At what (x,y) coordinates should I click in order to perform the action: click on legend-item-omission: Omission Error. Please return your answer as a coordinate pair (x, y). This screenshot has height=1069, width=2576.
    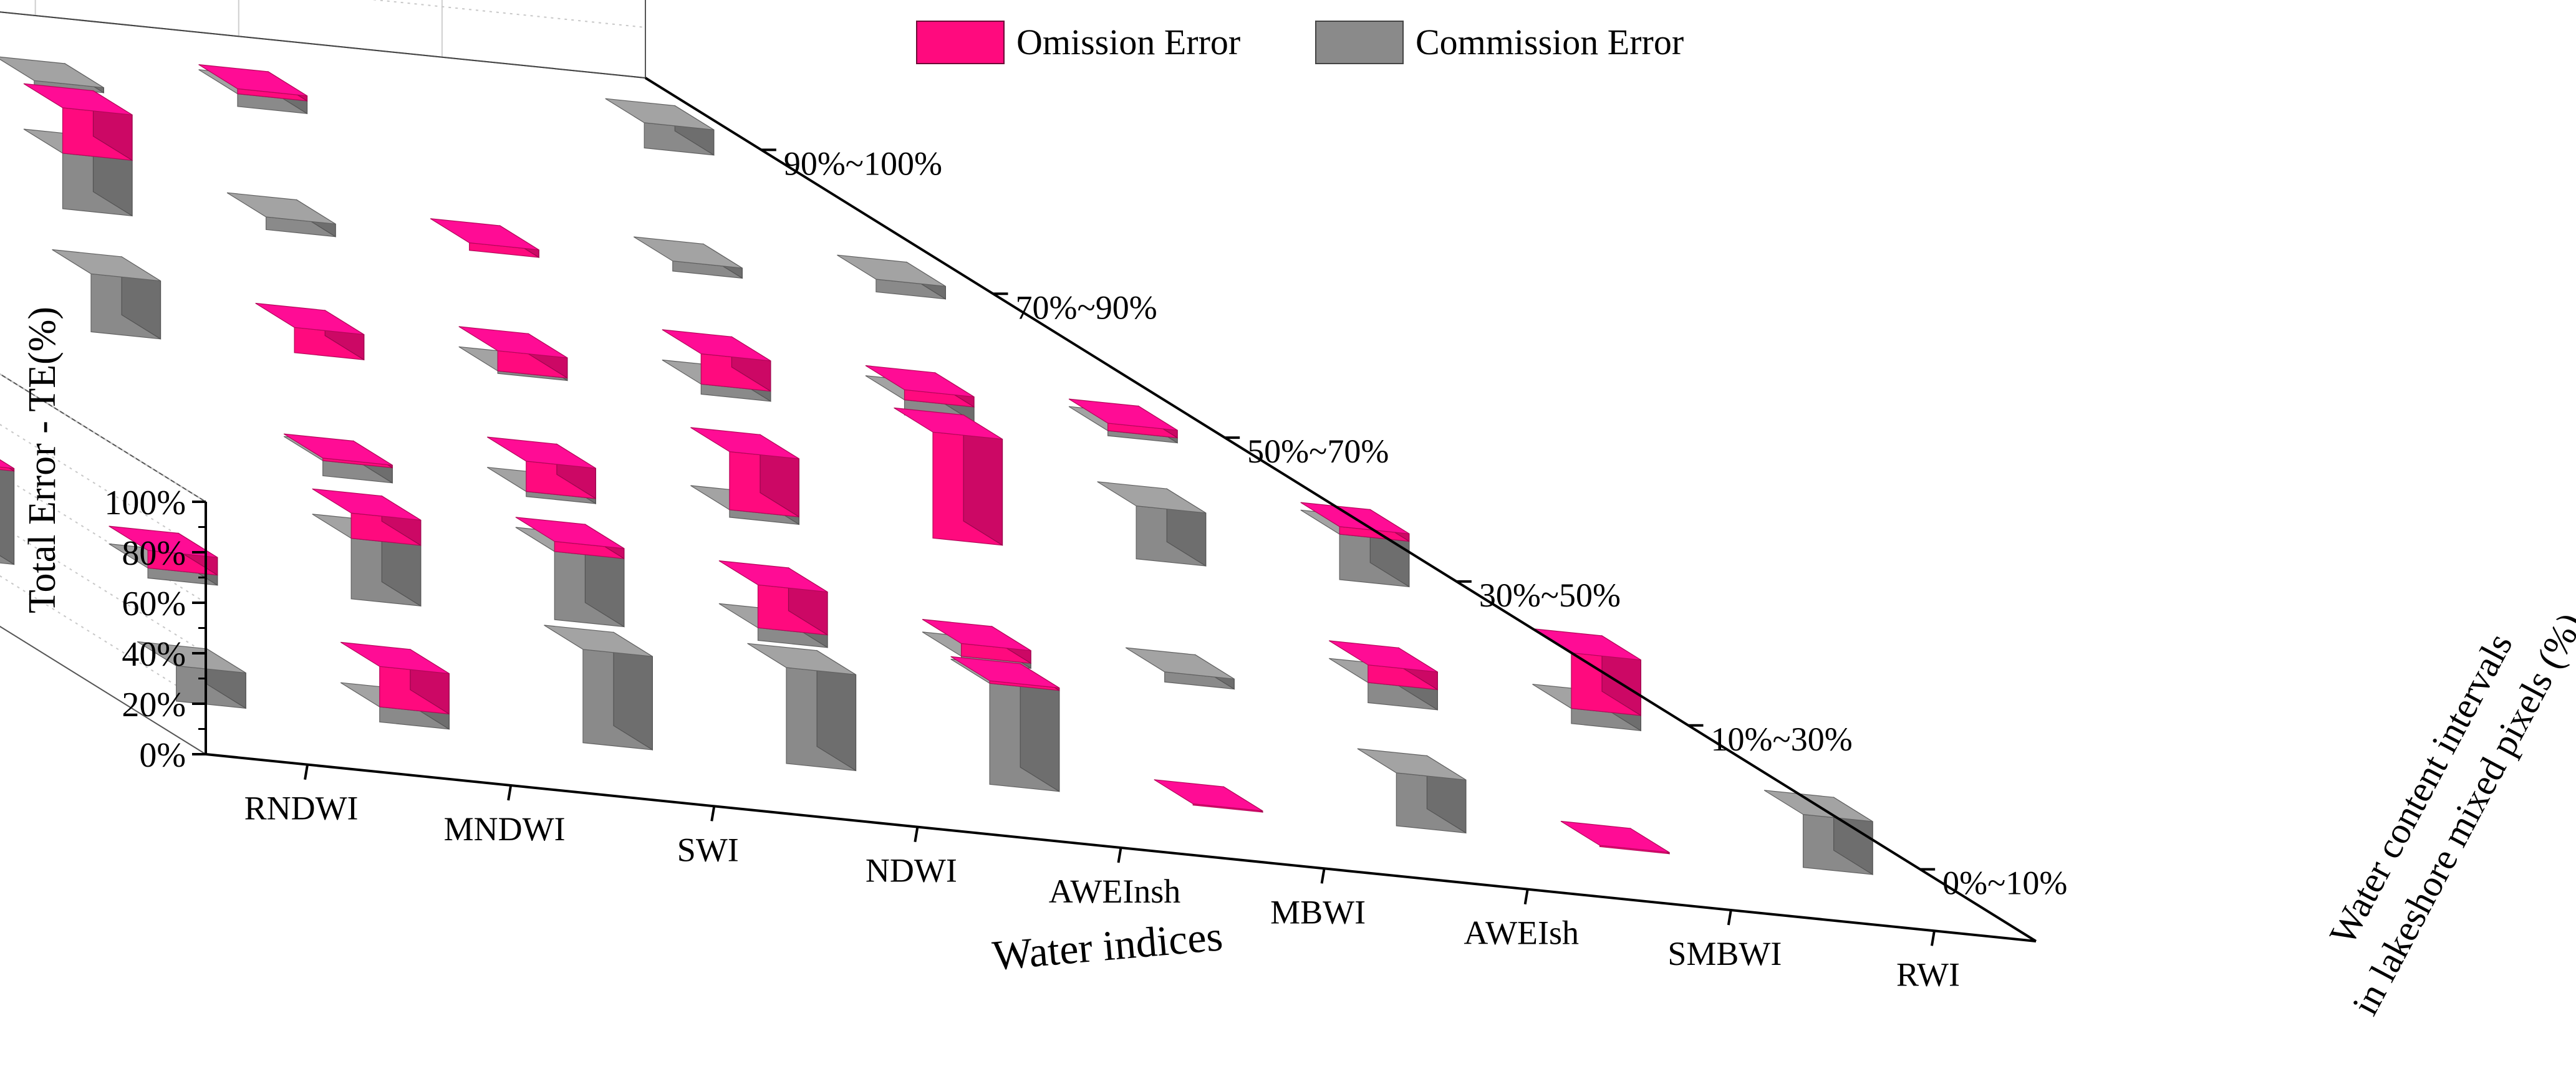
    Looking at the image, I should click on (1078, 43).